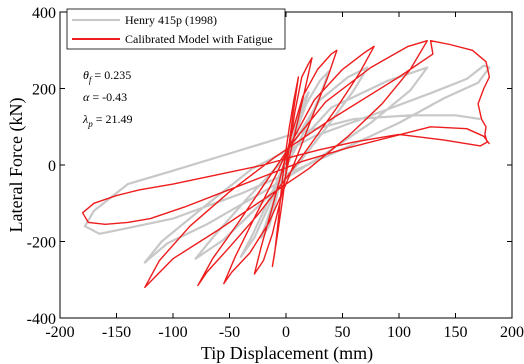 Image resolution: width=524 pixels, height=364 pixels. I want to click on x-tick-label: -200, so click(59, 332).